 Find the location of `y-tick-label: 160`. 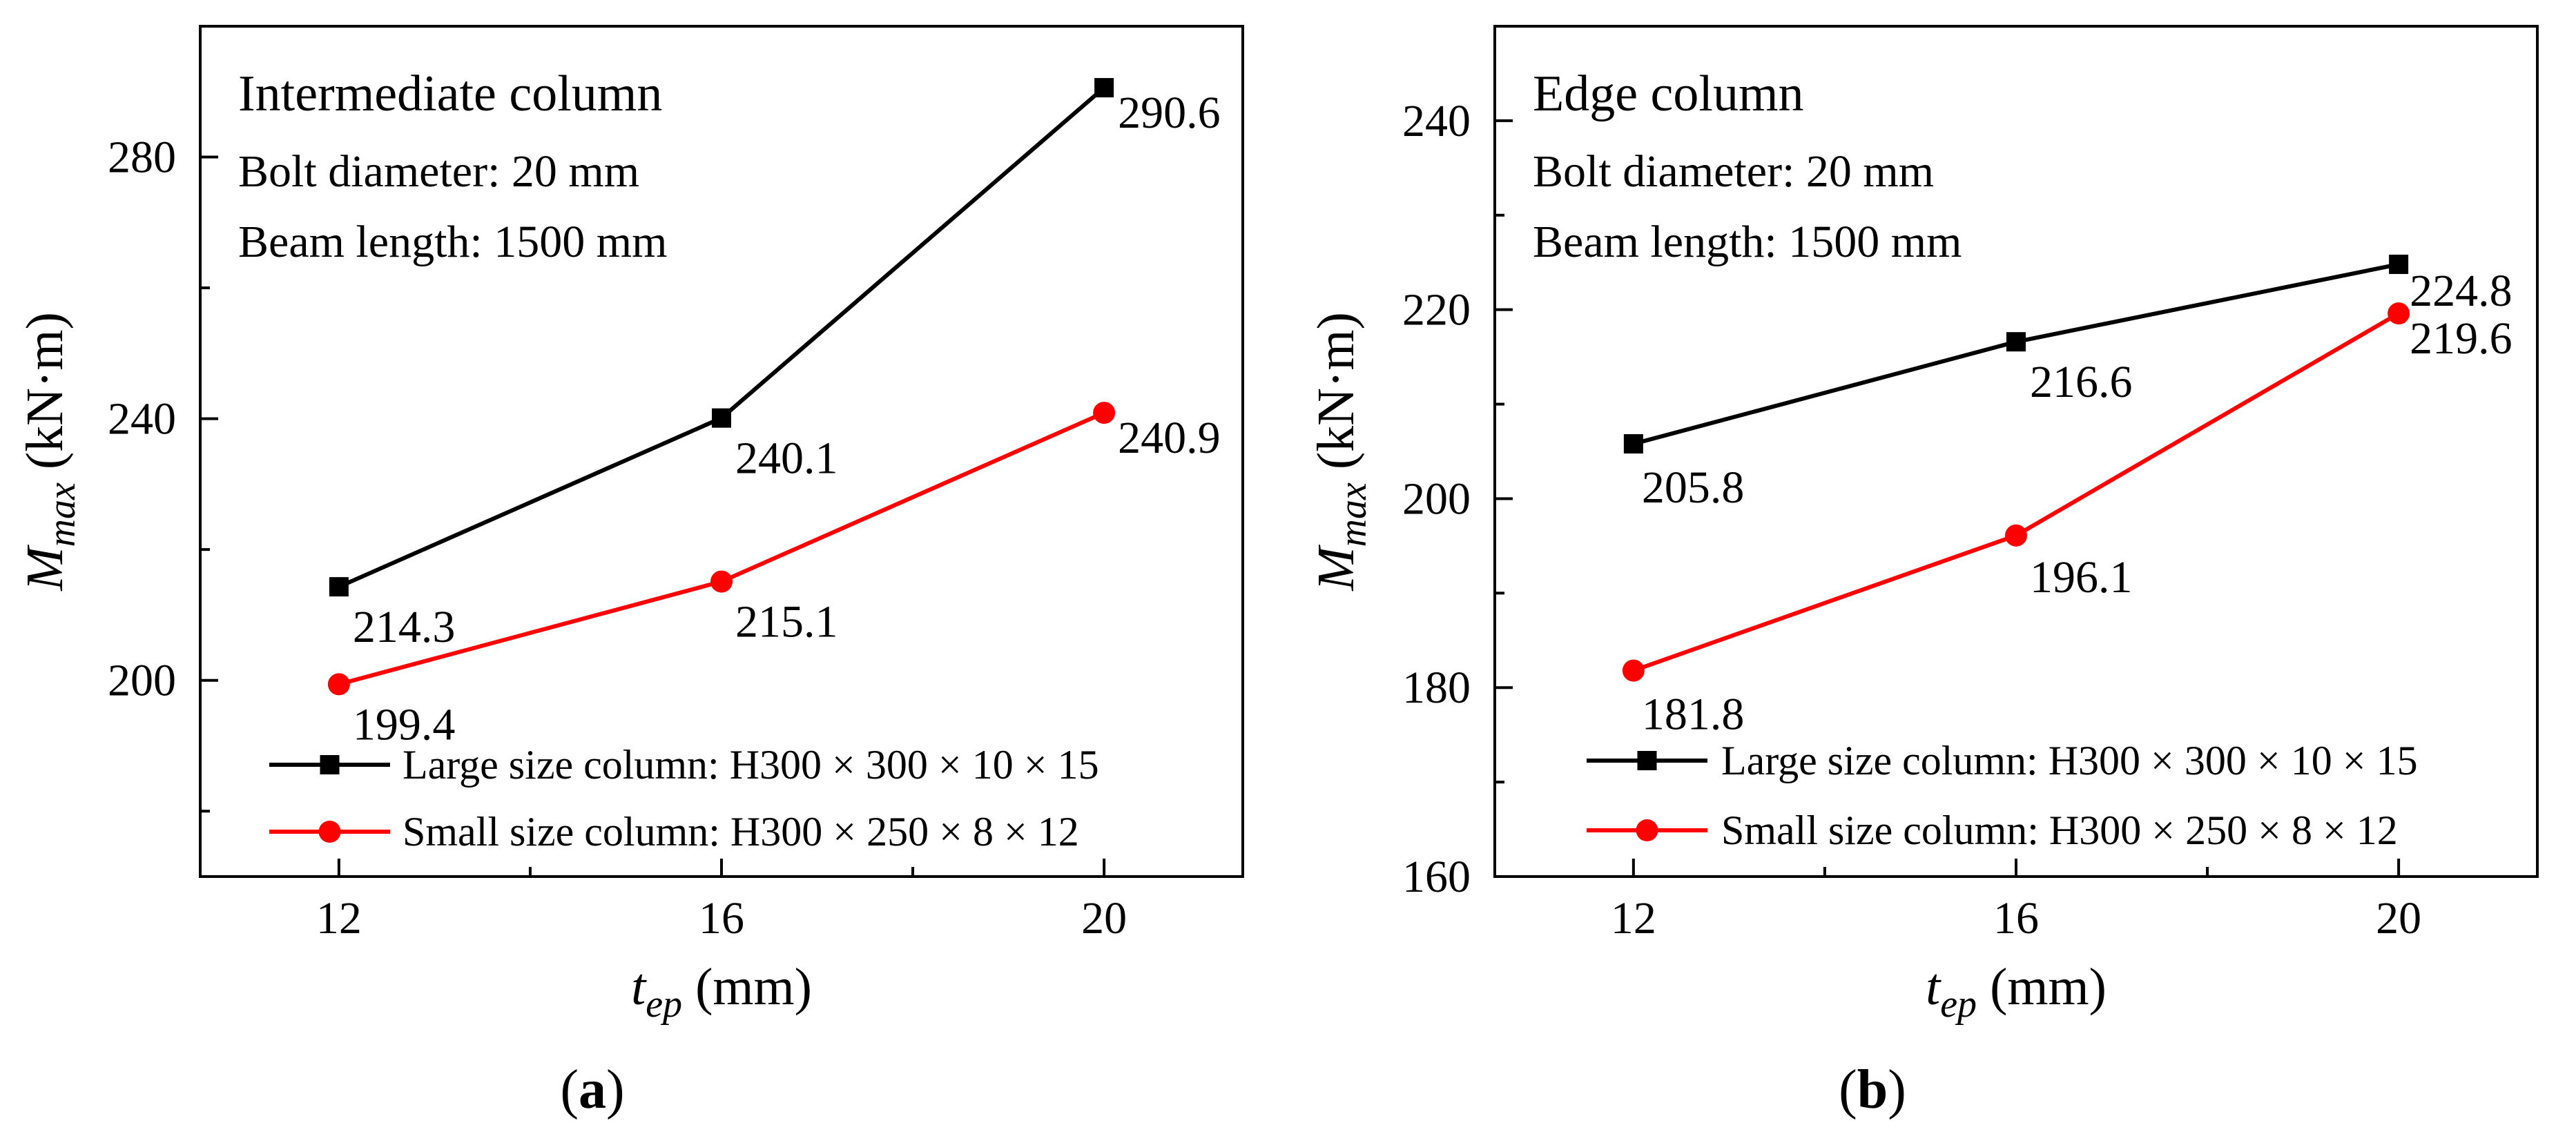

y-tick-label: 160 is located at coordinates (1436, 877).